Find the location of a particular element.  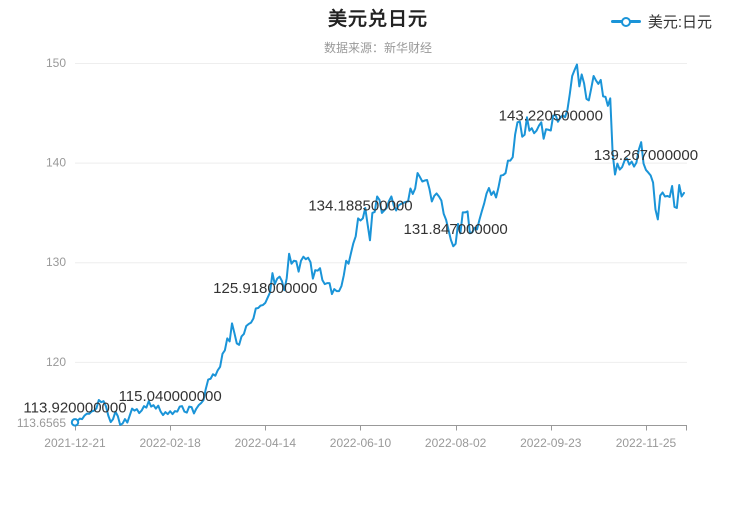

data-label: 139.267000000 is located at coordinates (646, 155).